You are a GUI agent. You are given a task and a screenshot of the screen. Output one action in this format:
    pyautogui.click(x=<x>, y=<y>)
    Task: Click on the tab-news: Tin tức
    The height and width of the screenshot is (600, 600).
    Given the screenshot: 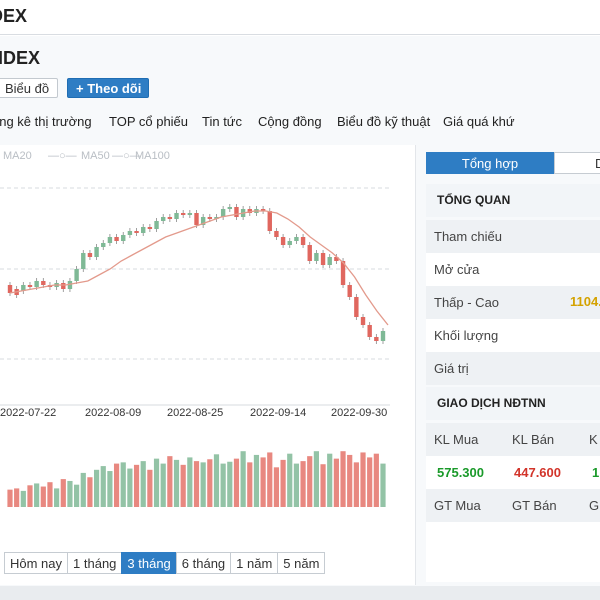 What is the action you would take?
    pyautogui.click(x=222, y=121)
    